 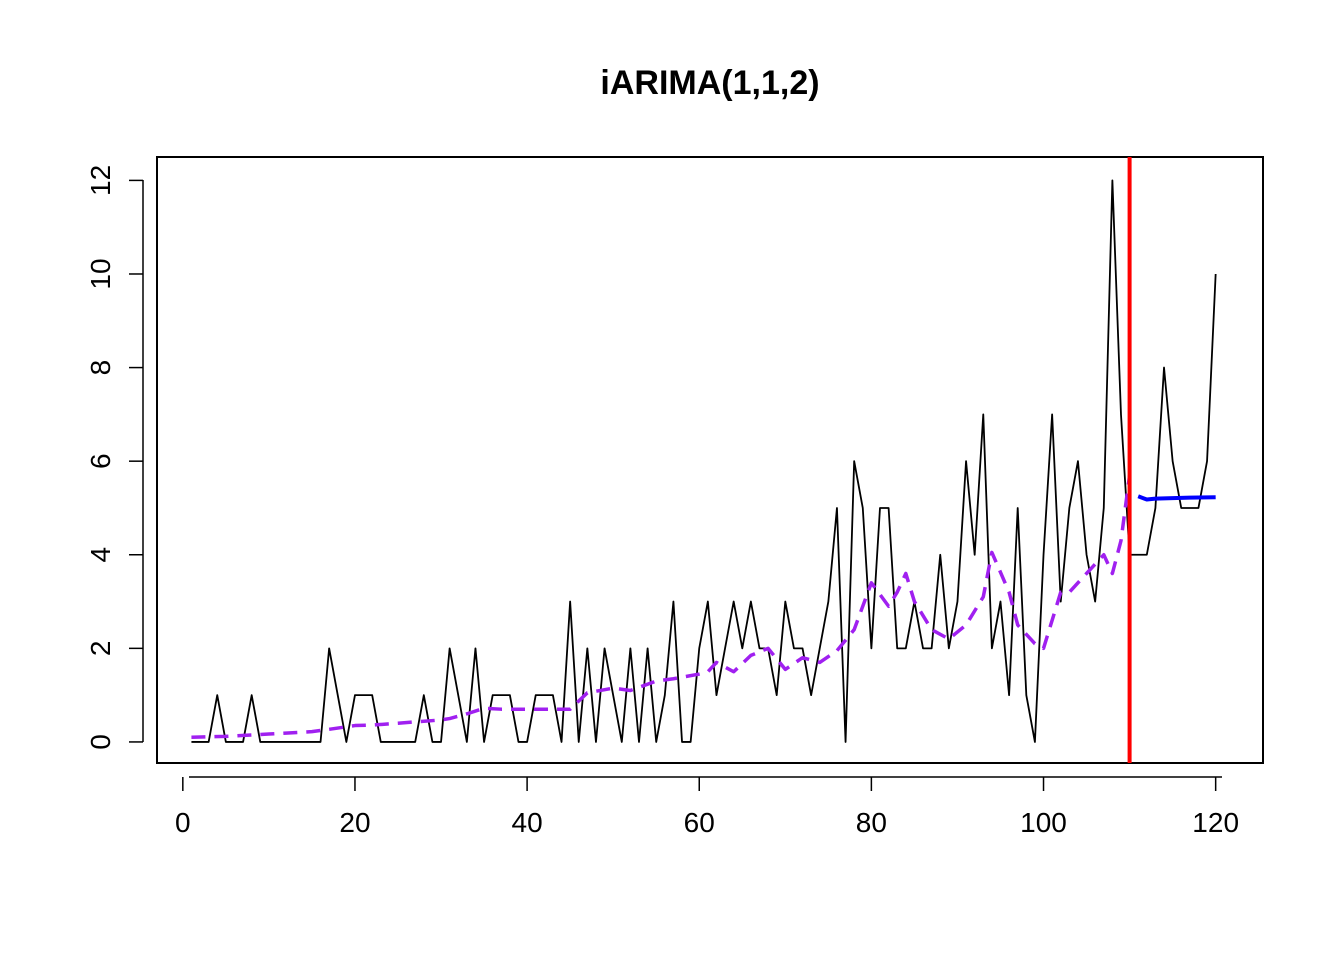 I want to click on x-tick-label: 40, so click(x=527, y=822).